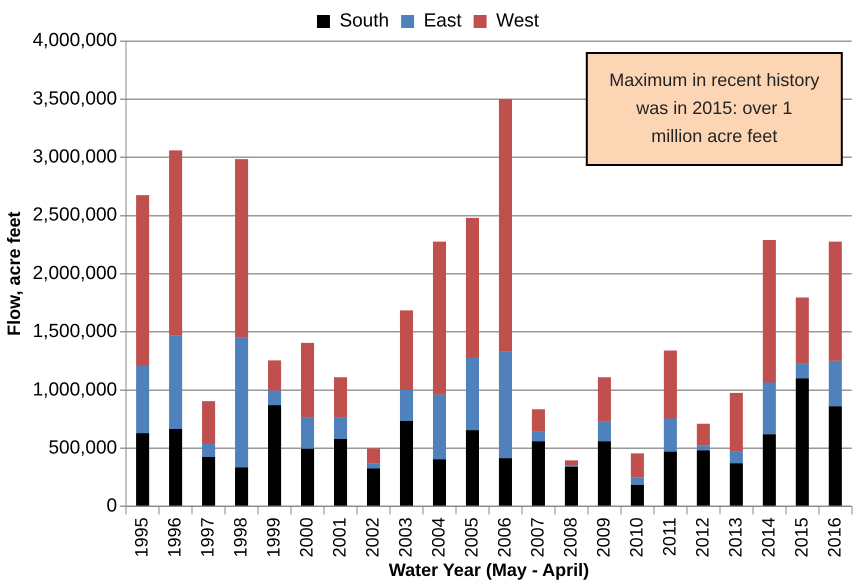  What do you see at coordinates (75, 389) in the screenshot?
I see `y-tick-label: 1,000,000` at bounding box center [75, 389].